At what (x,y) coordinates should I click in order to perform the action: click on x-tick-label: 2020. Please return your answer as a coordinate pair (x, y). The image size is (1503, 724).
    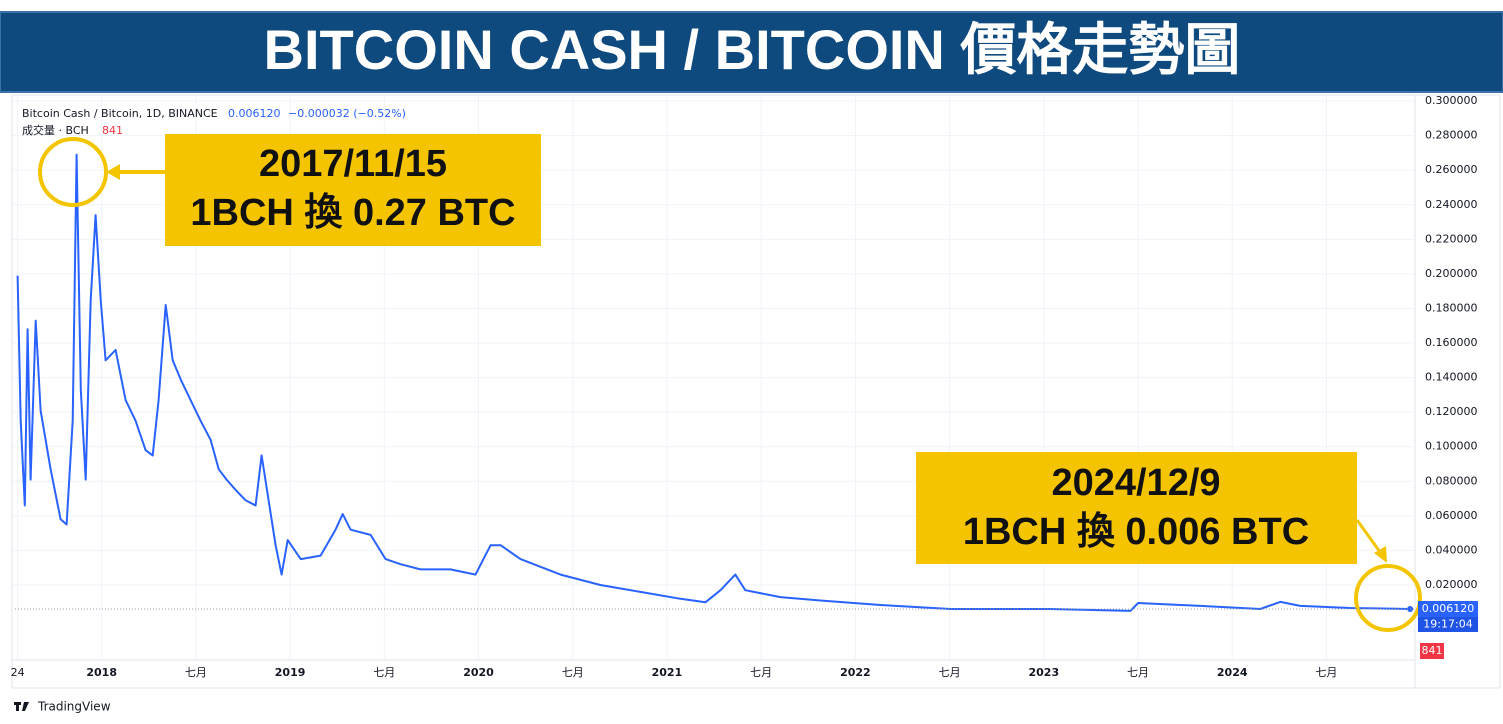
    Looking at the image, I should click on (478, 672).